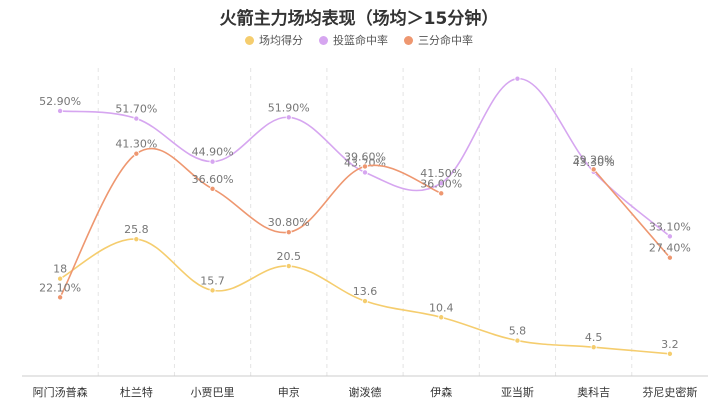  I want to click on x-tick-label: 阿门汤普森, so click(60, 392).